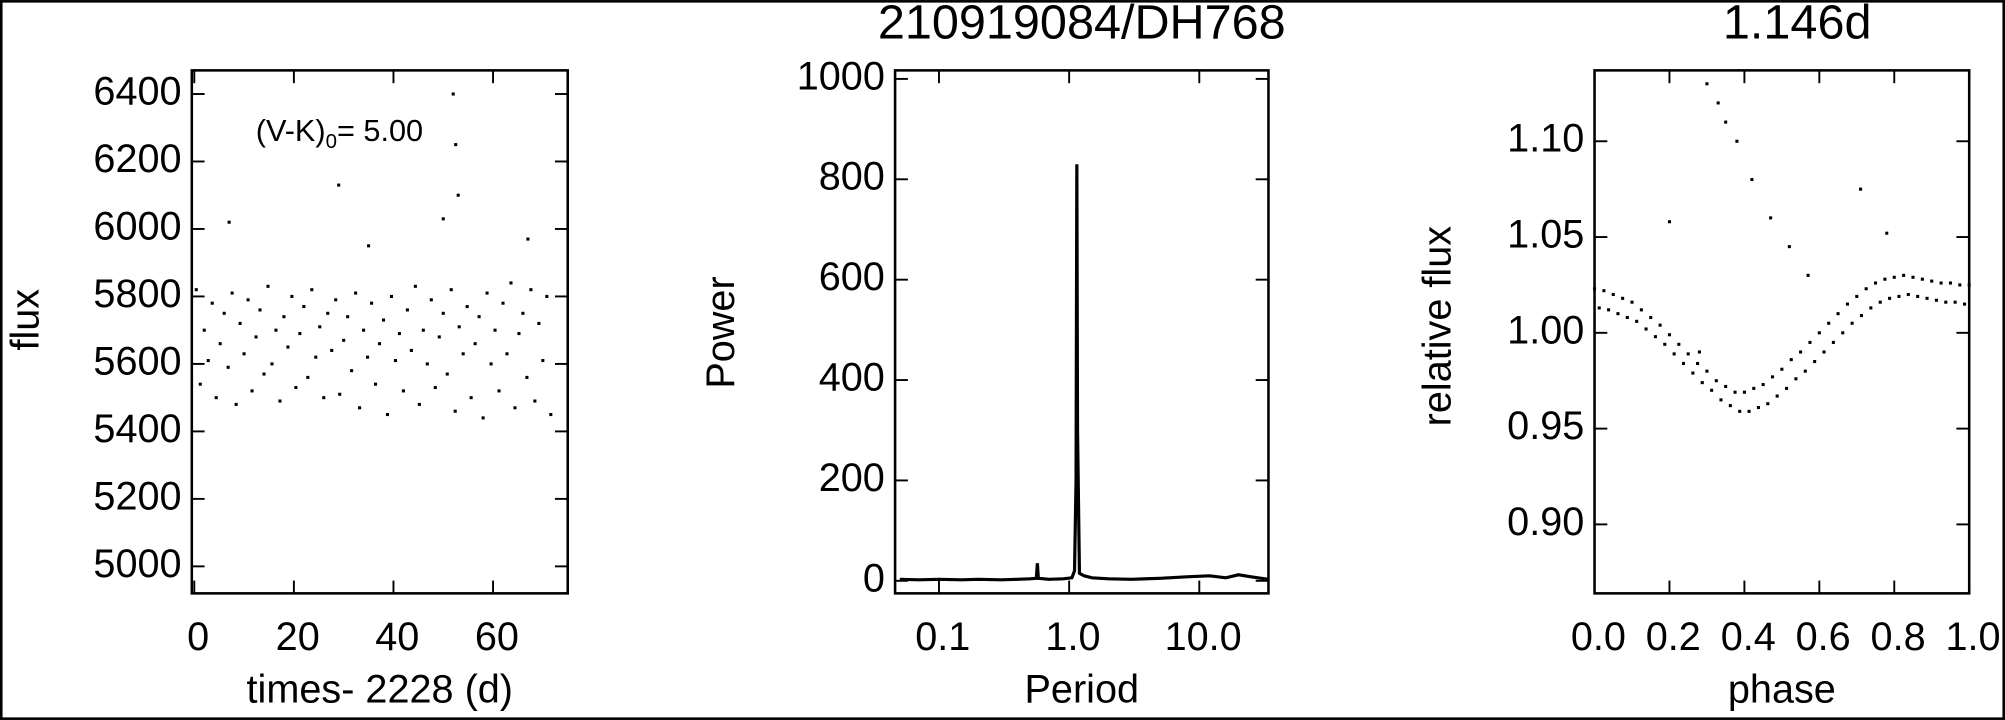 Image resolution: width=2005 pixels, height=720 pixels. I want to click on annotation: (V-K)0= 5.00, so click(339, 133).